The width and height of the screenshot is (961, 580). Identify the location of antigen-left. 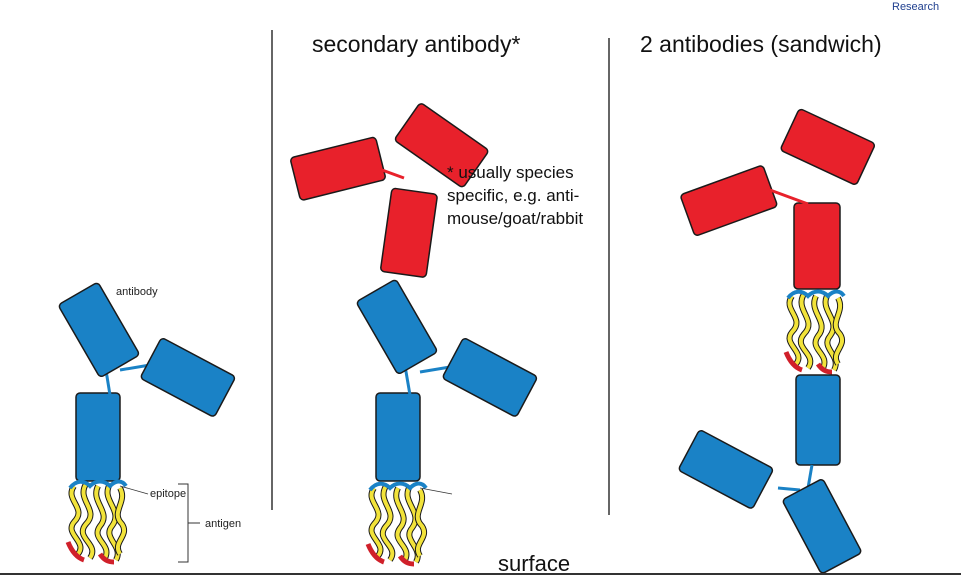
(97, 522).